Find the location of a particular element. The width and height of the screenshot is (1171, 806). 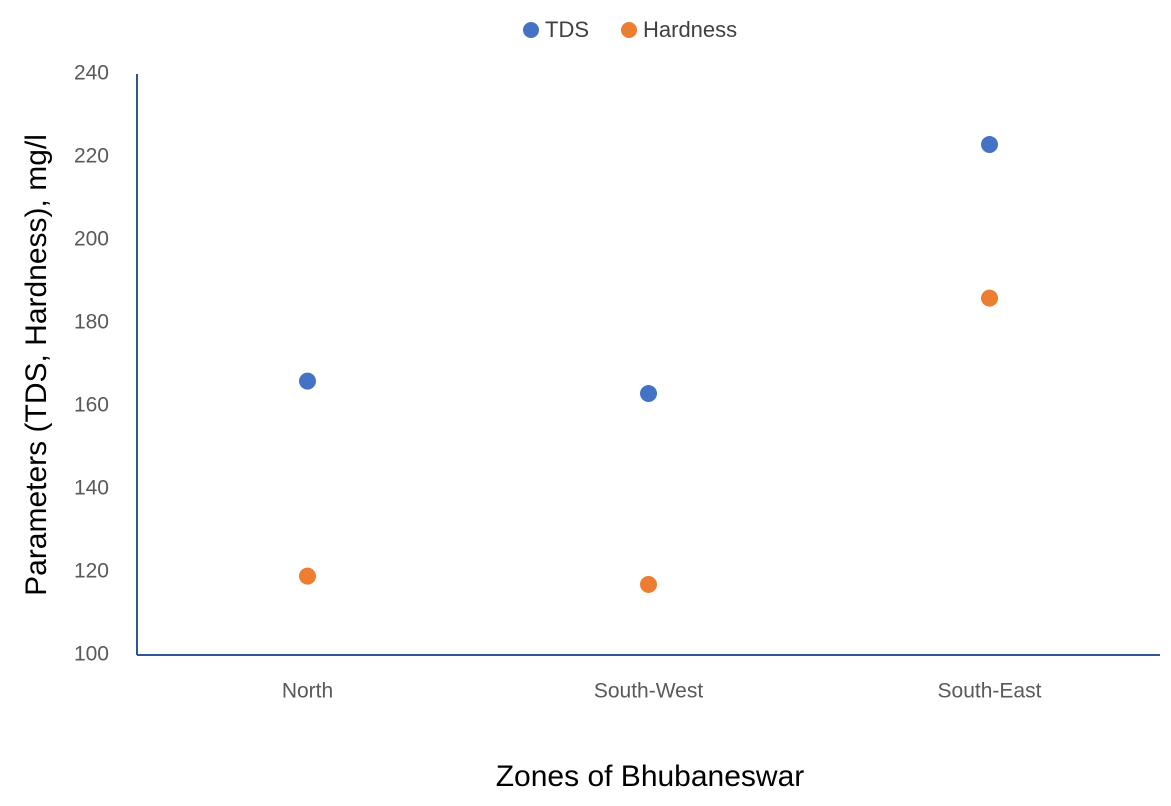

y-tick-label: 220 is located at coordinates (91, 156).